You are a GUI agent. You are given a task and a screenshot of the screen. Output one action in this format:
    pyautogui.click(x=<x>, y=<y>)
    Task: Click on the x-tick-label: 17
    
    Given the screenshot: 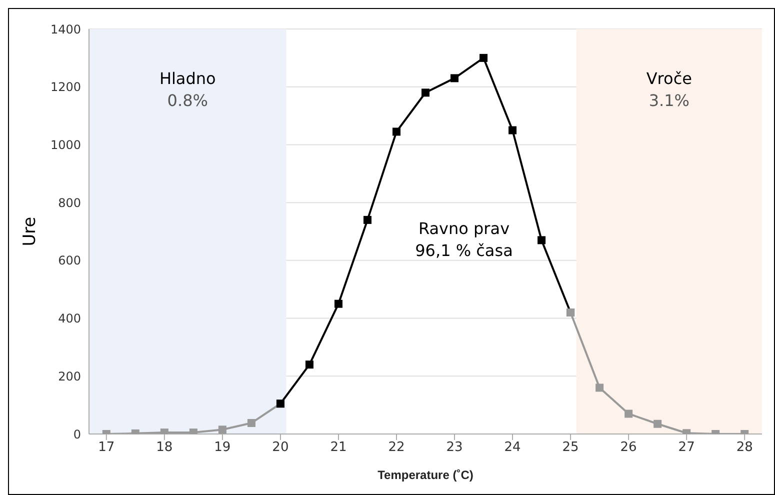 What is the action you would take?
    pyautogui.click(x=106, y=448)
    